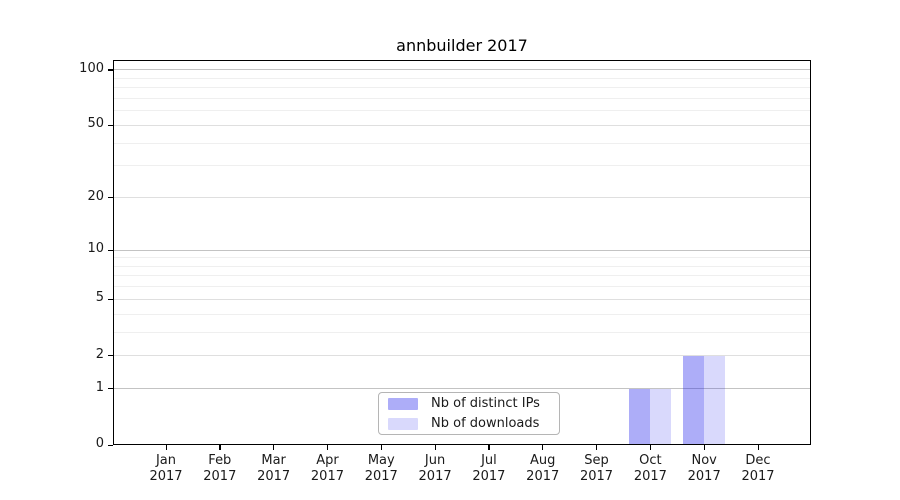 This screenshot has width=900, height=500. I want to click on x-tick-mar, so click(274, 447).